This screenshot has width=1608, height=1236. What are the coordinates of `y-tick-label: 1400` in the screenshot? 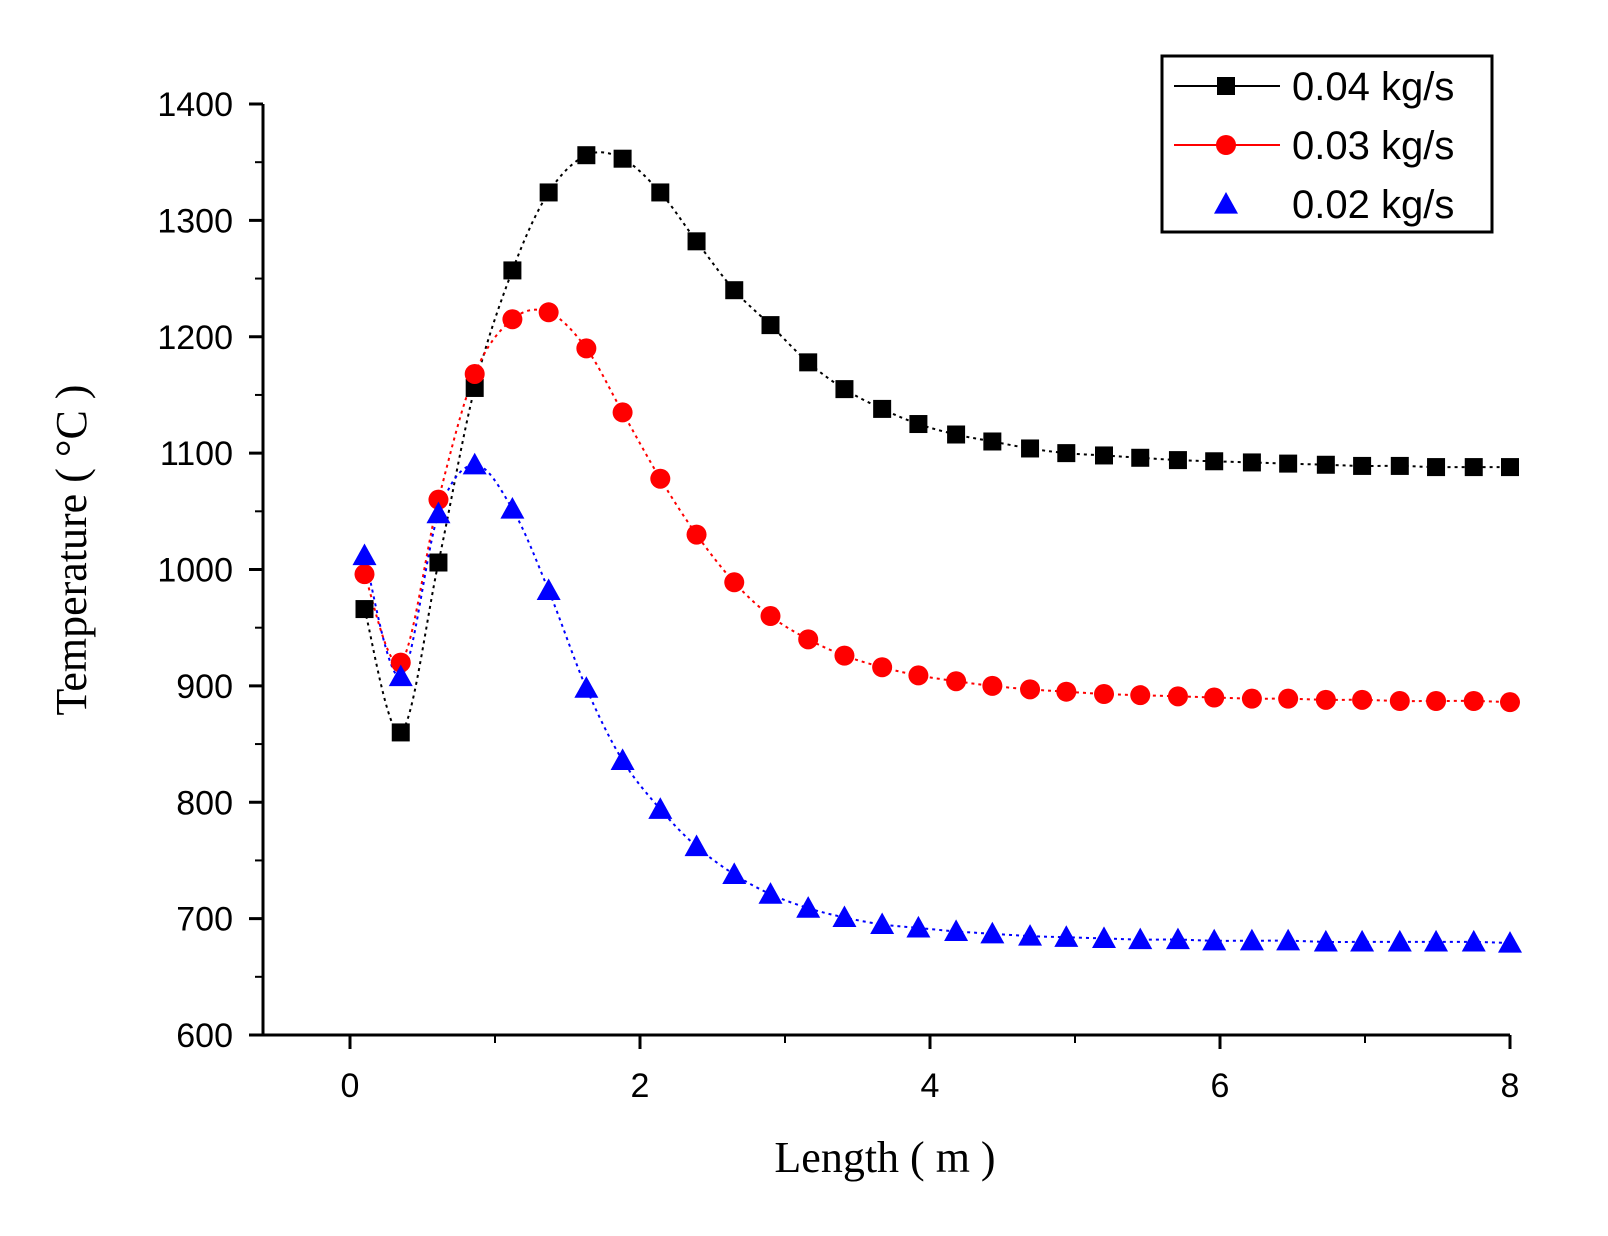 It's located at (195, 105).